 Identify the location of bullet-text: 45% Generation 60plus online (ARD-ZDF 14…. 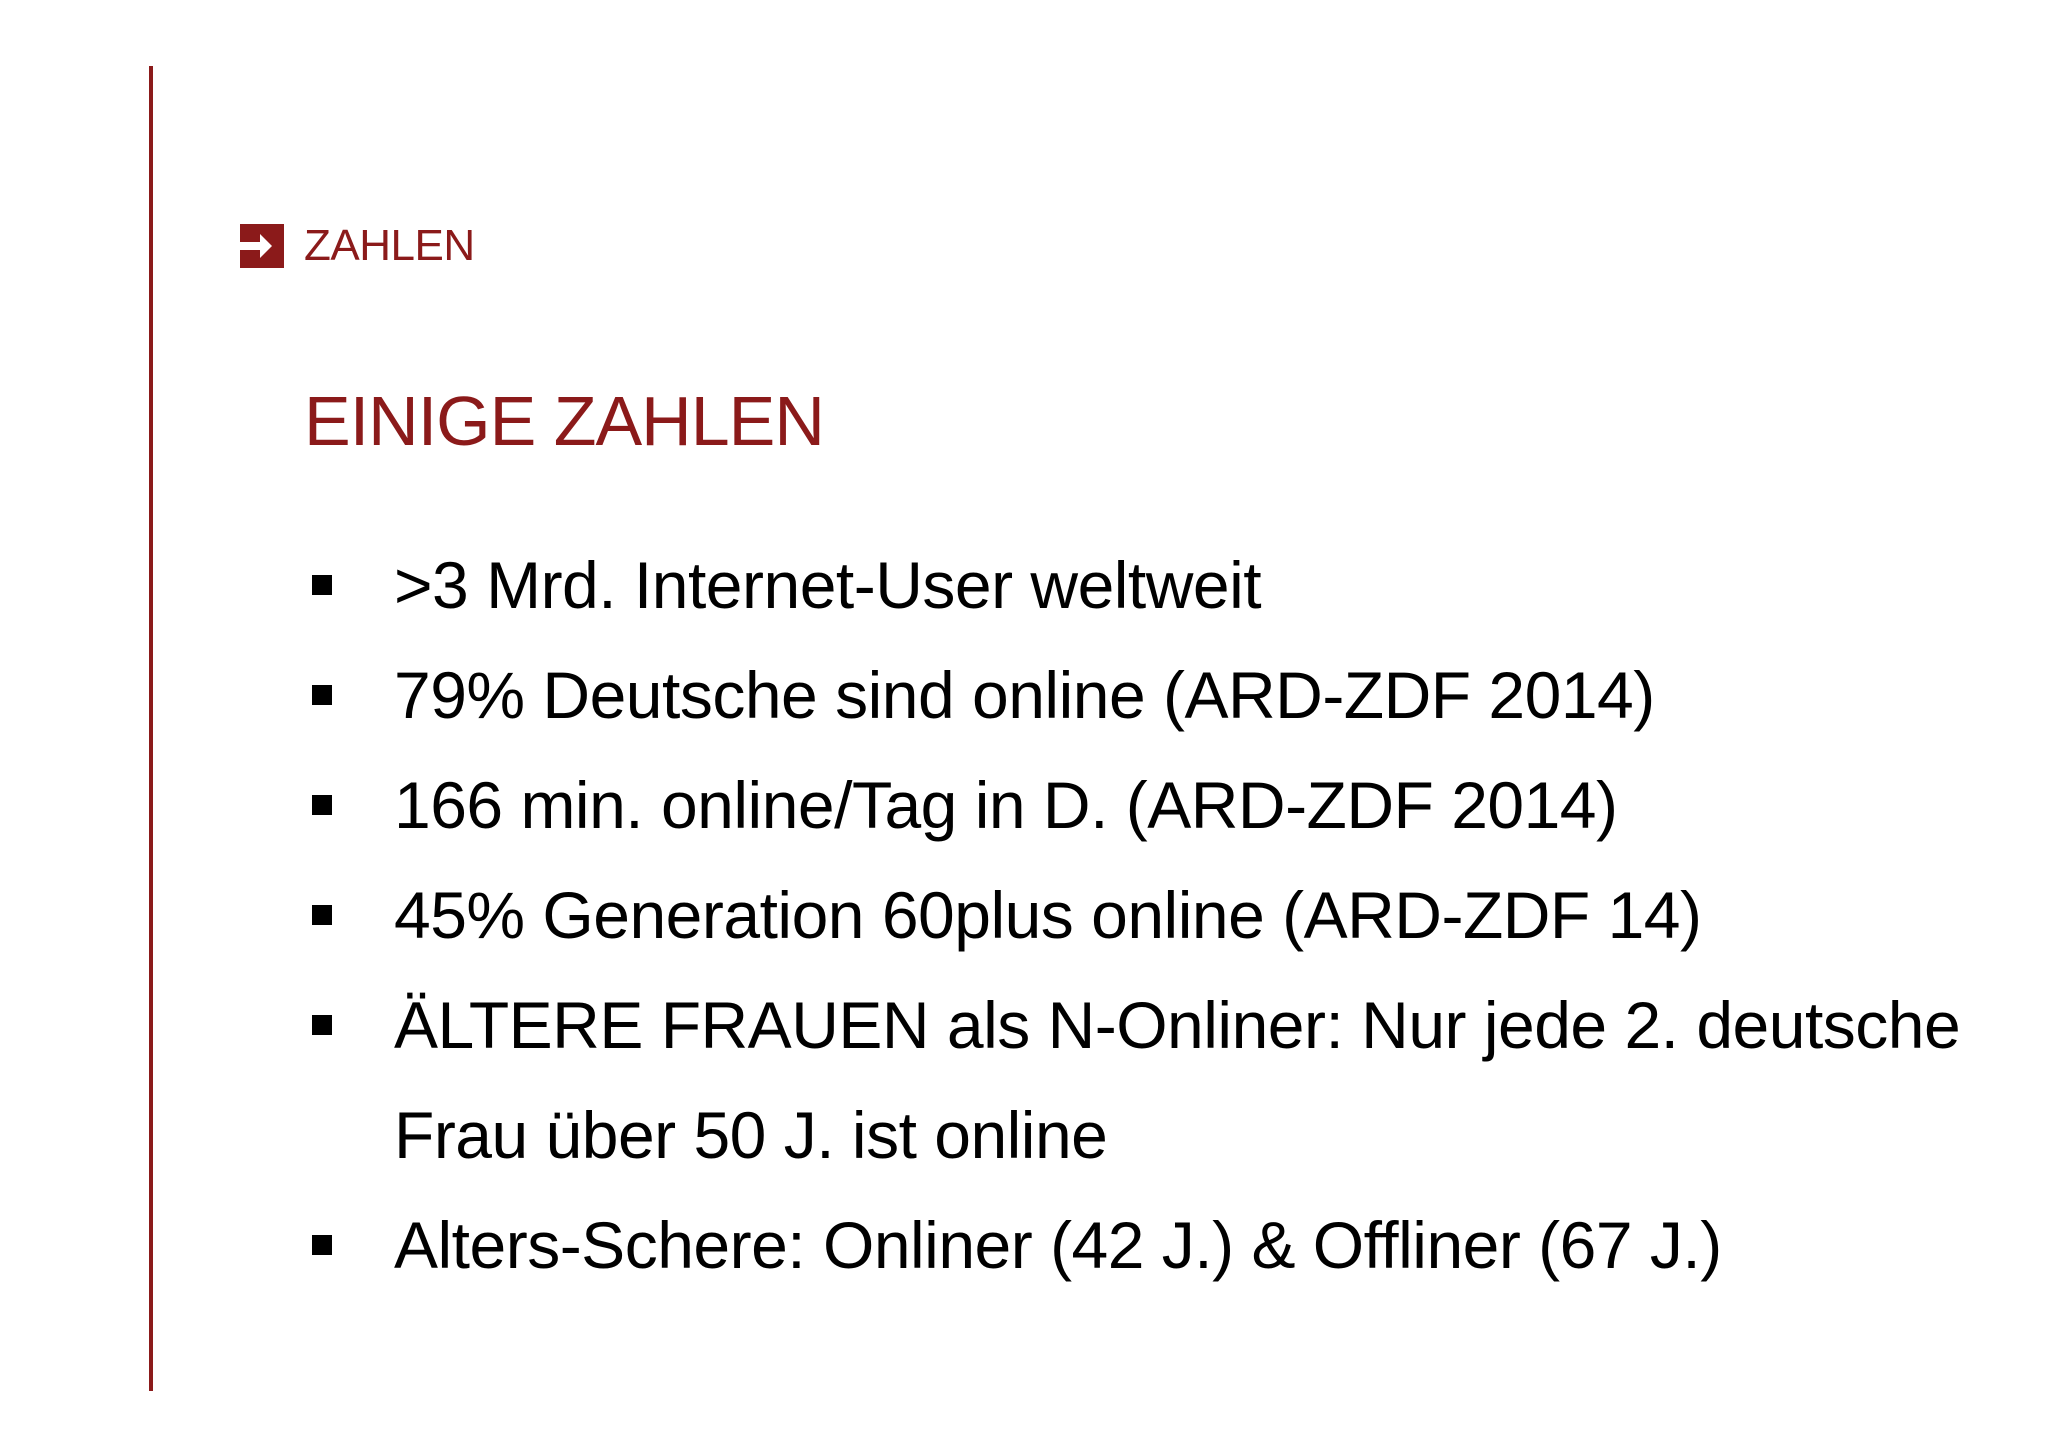
(1048, 915).